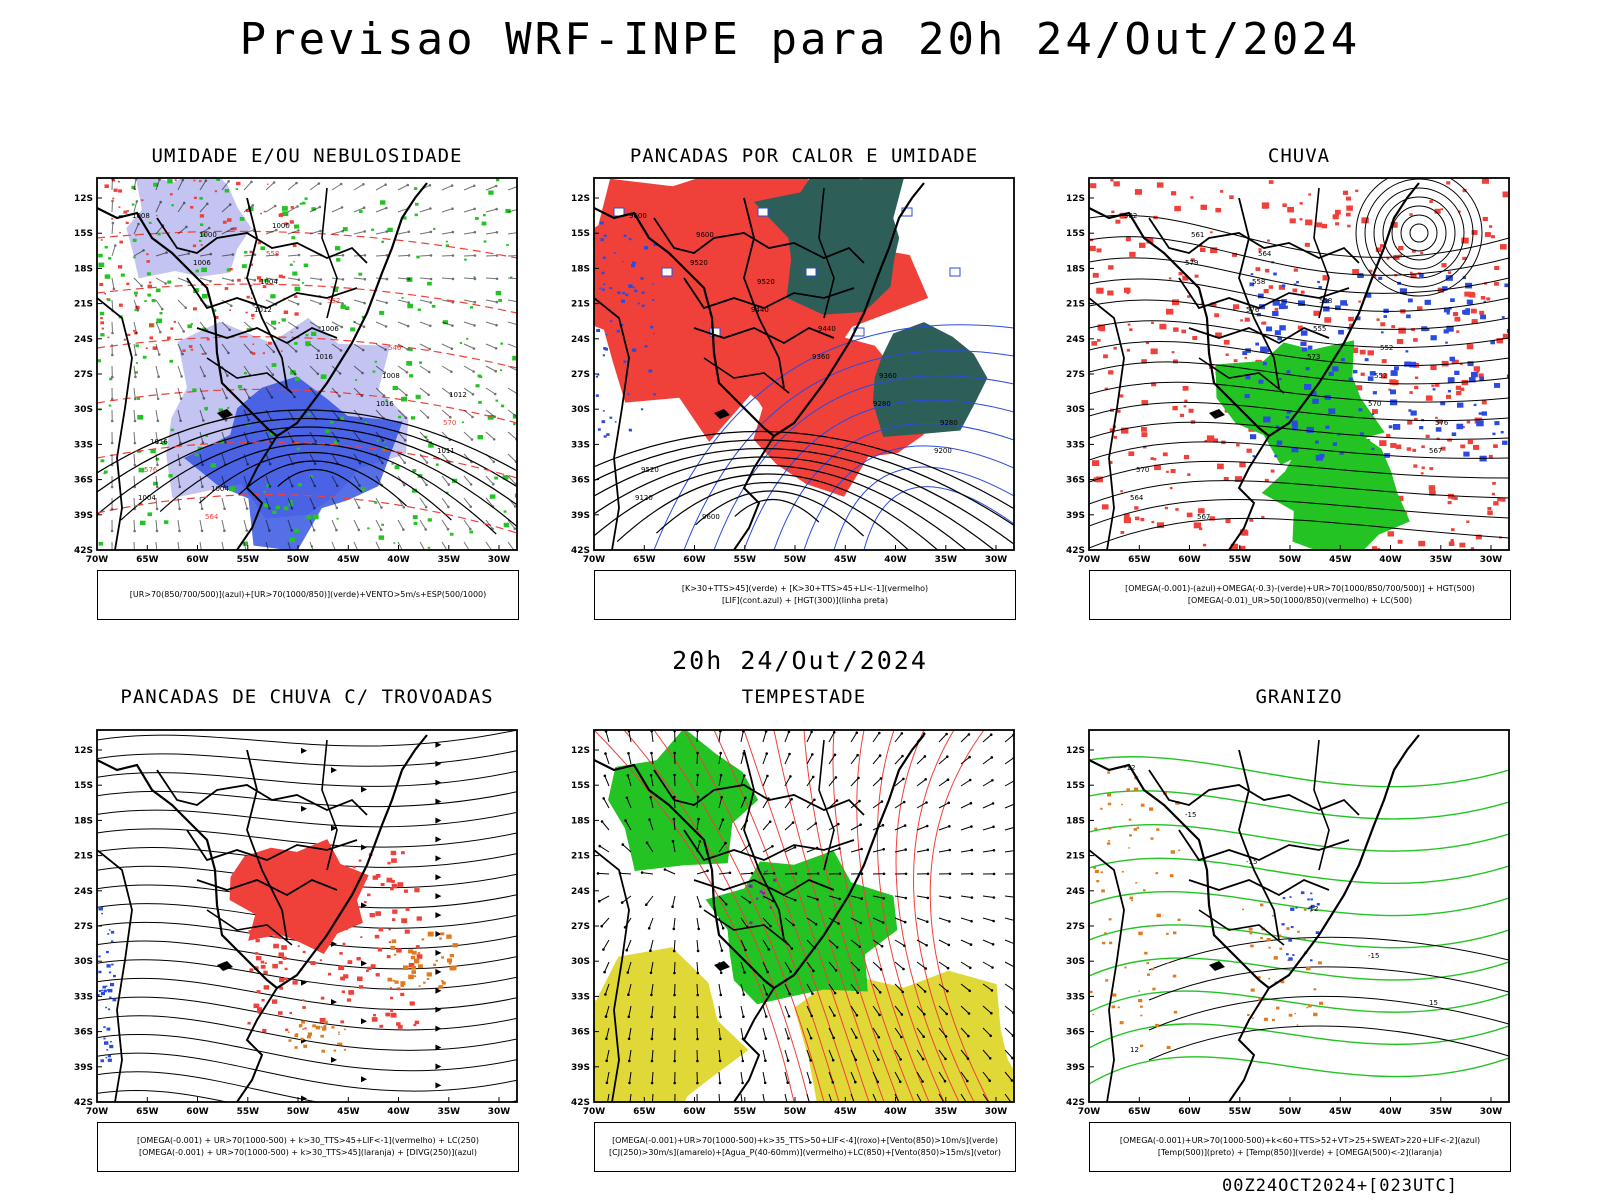 This screenshot has width=1600, height=1200. Describe the element at coordinates (151, 470) in the screenshot. I see `contour-value-label: 576` at that location.